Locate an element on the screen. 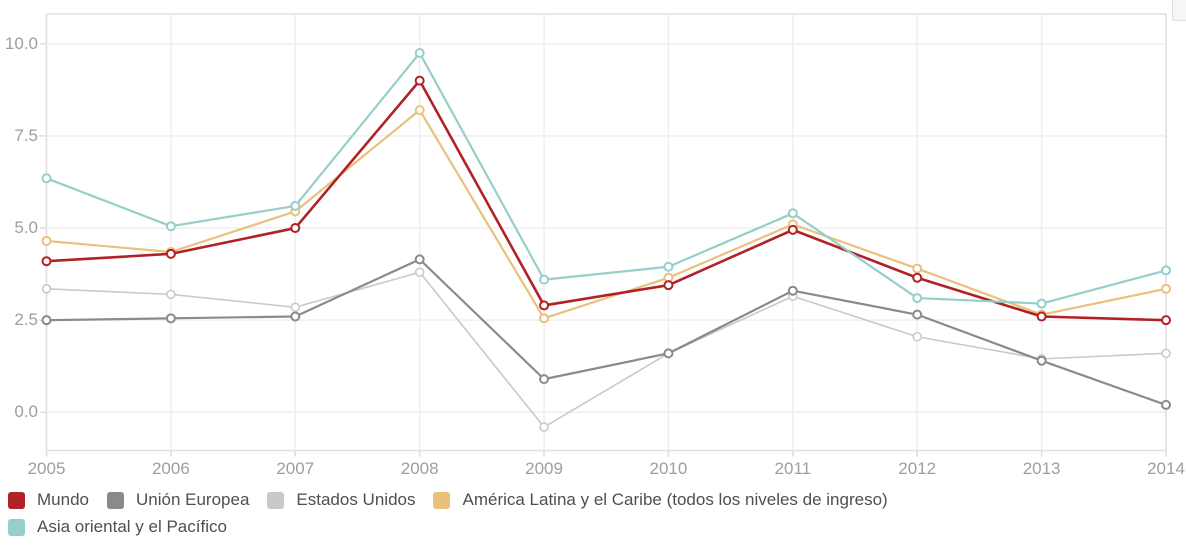 The image size is (1186, 553). legend-item: Estados Unidos is located at coordinates (341, 500).